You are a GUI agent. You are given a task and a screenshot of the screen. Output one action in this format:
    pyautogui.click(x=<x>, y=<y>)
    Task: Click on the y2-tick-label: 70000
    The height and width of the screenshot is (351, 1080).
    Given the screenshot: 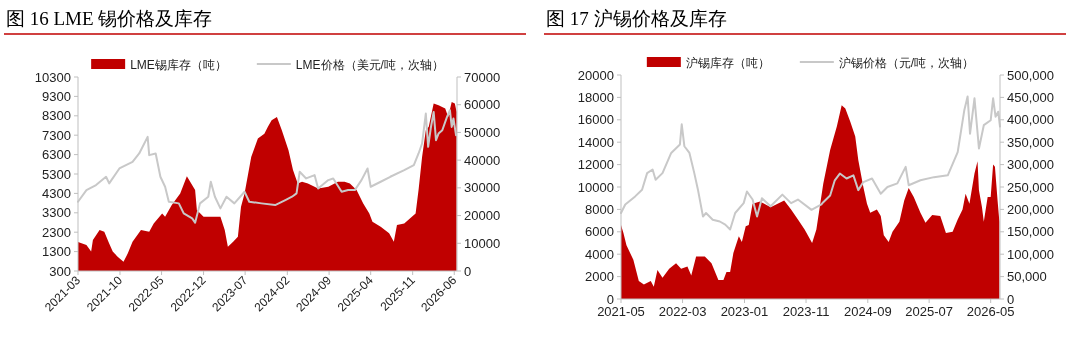 What is the action you would take?
    pyautogui.click(x=482, y=77)
    